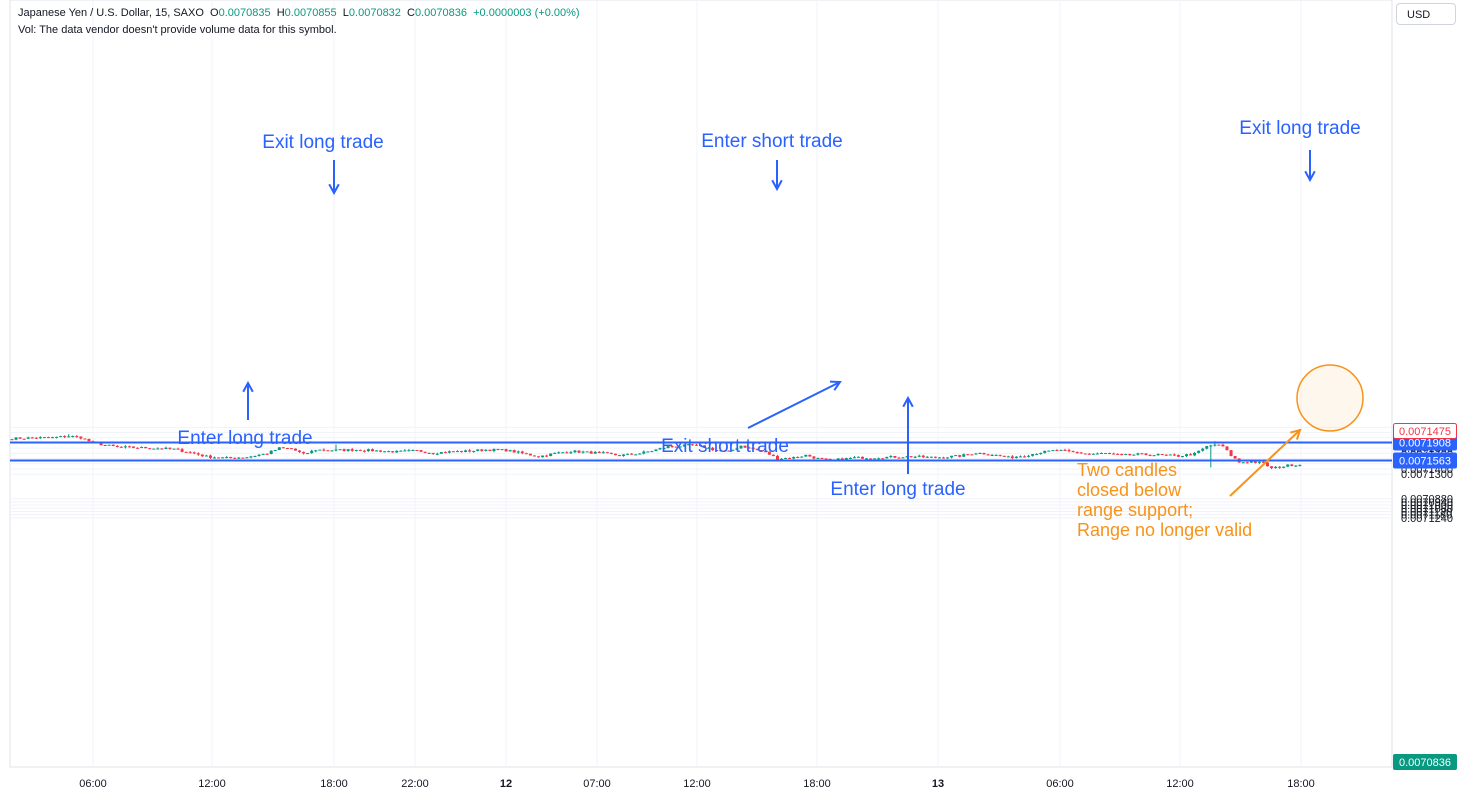 This screenshot has height=796, width=1472. What do you see at coordinates (111, 13) in the screenshot?
I see `symbol-title: Japanese Yen / U.S. Dollar, 15, SAXO` at bounding box center [111, 13].